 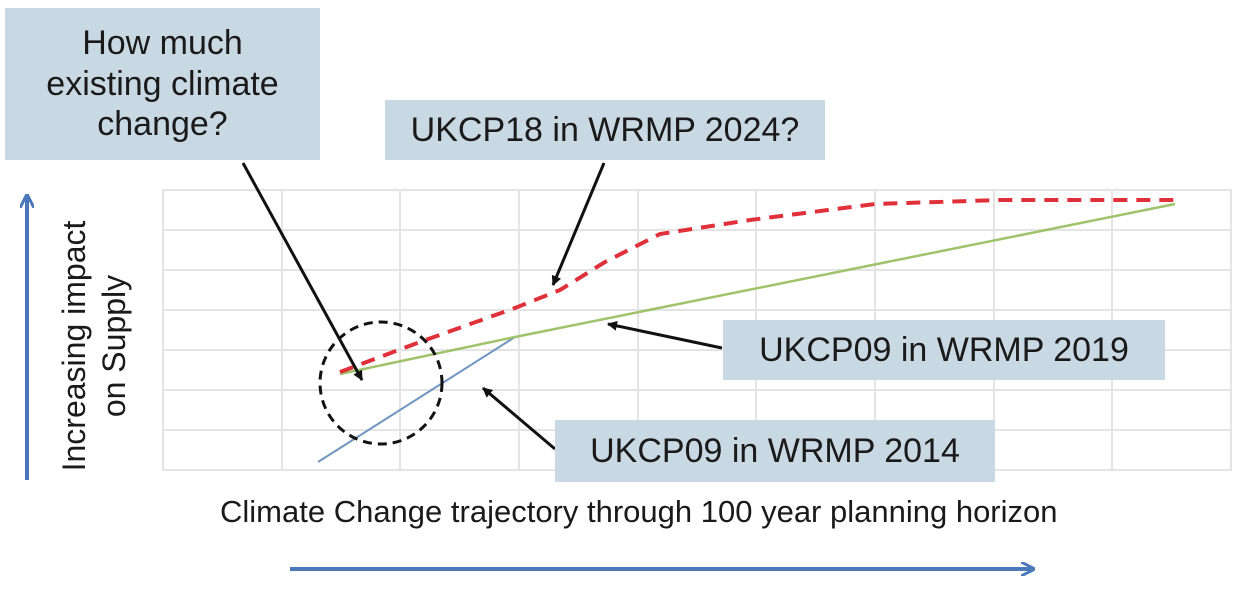 I want to click on ukcp09-2019-label: UKCP09 in WRMP 2019, so click(x=944, y=349).